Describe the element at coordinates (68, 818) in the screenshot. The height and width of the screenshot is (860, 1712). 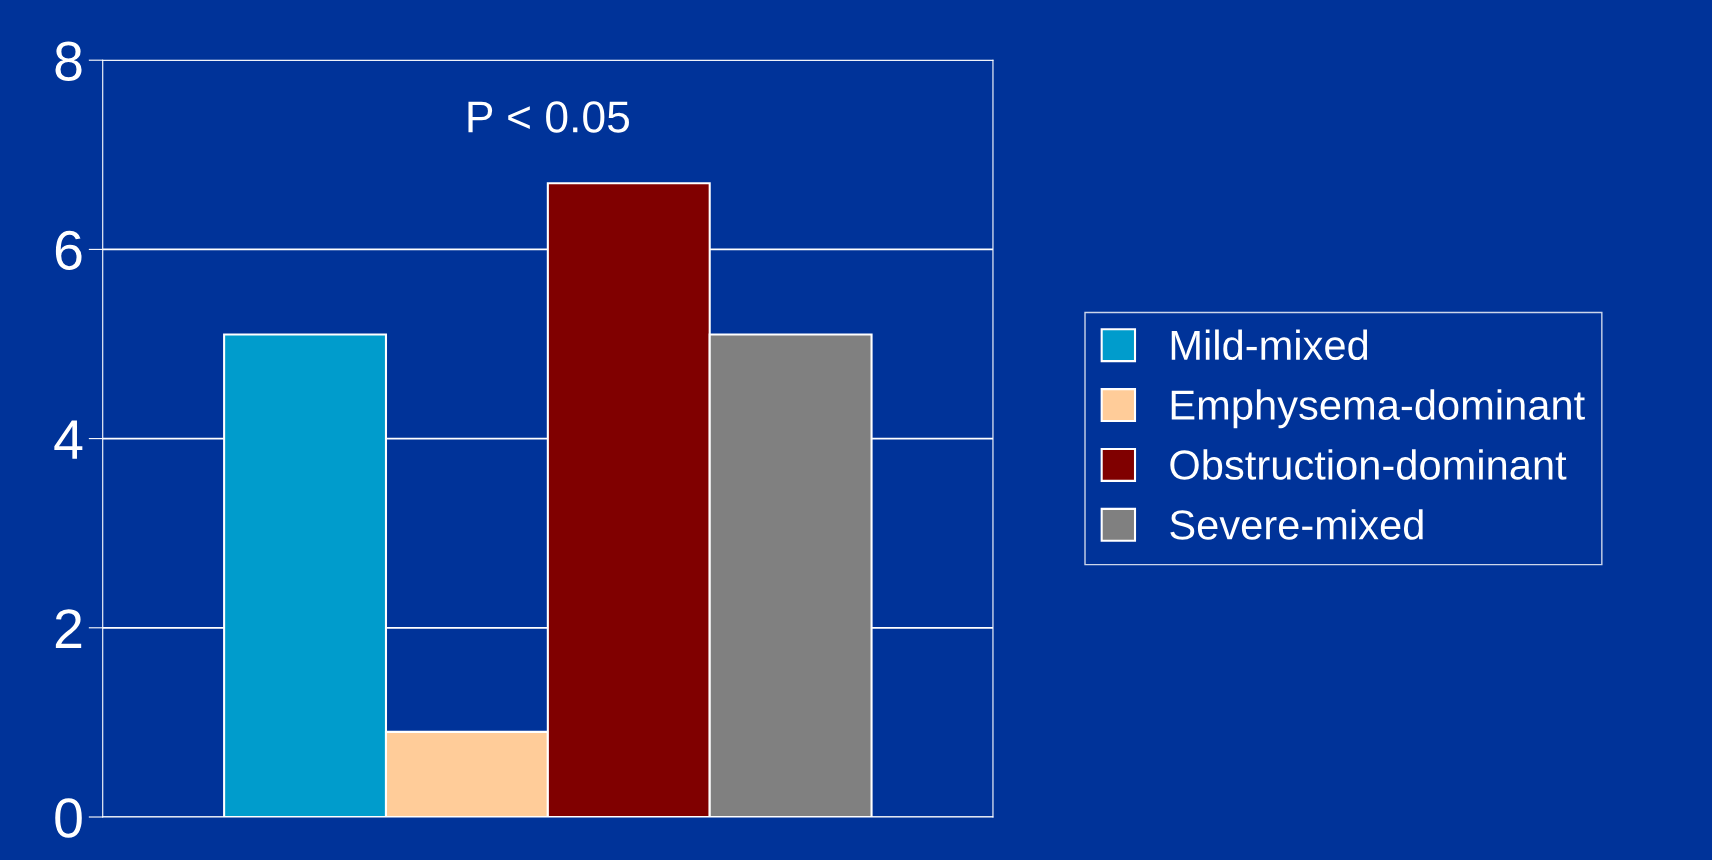
I see `y-tick-label: 0` at that location.